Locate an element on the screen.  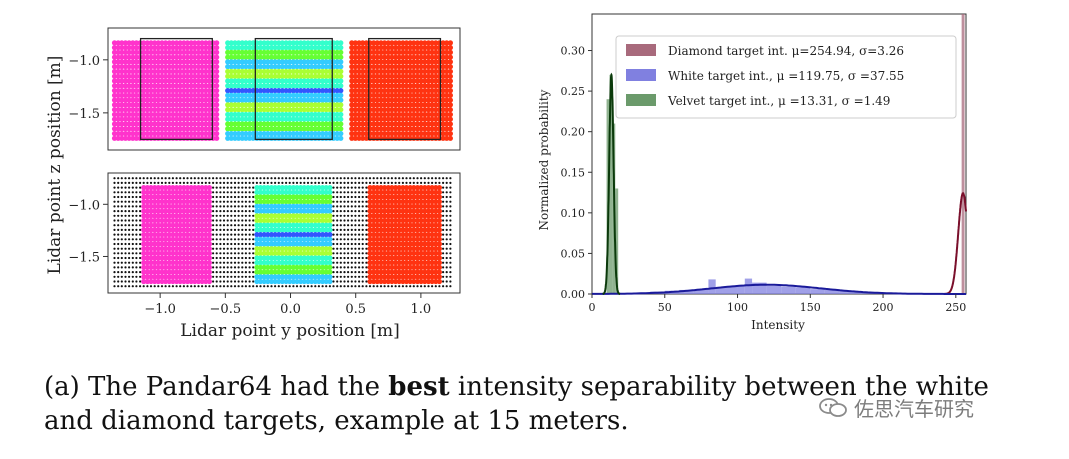
xtick-label: 0.0 is located at coordinates (290, 309).